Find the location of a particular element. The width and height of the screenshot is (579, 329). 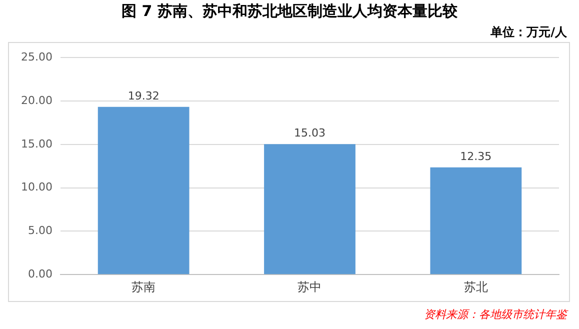

y-tick-label: 25.00 is located at coordinates (36, 57).